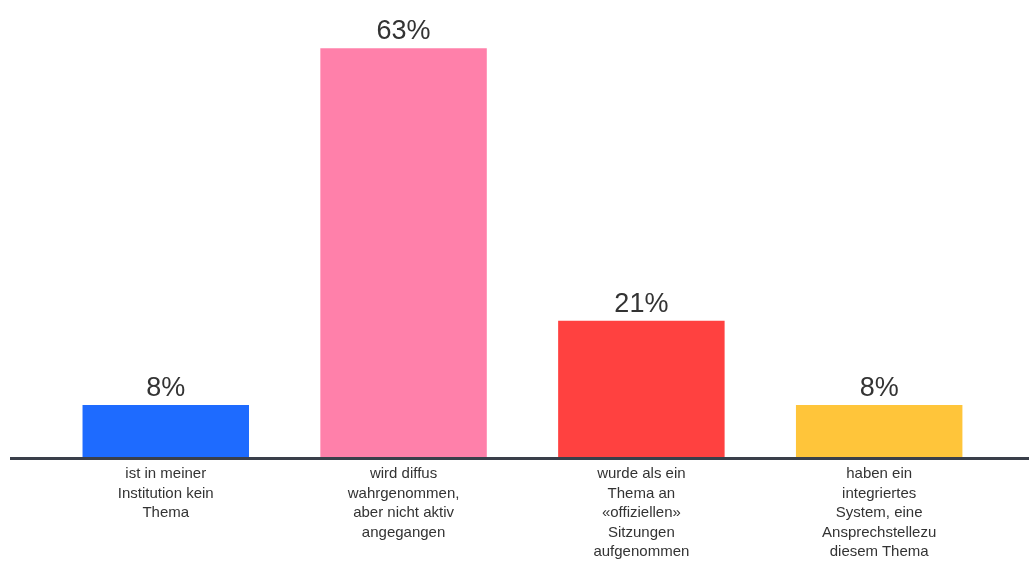  What do you see at coordinates (403, 30) in the screenshot?
I see `data-label: 63%` at bounding box center [403, 30].